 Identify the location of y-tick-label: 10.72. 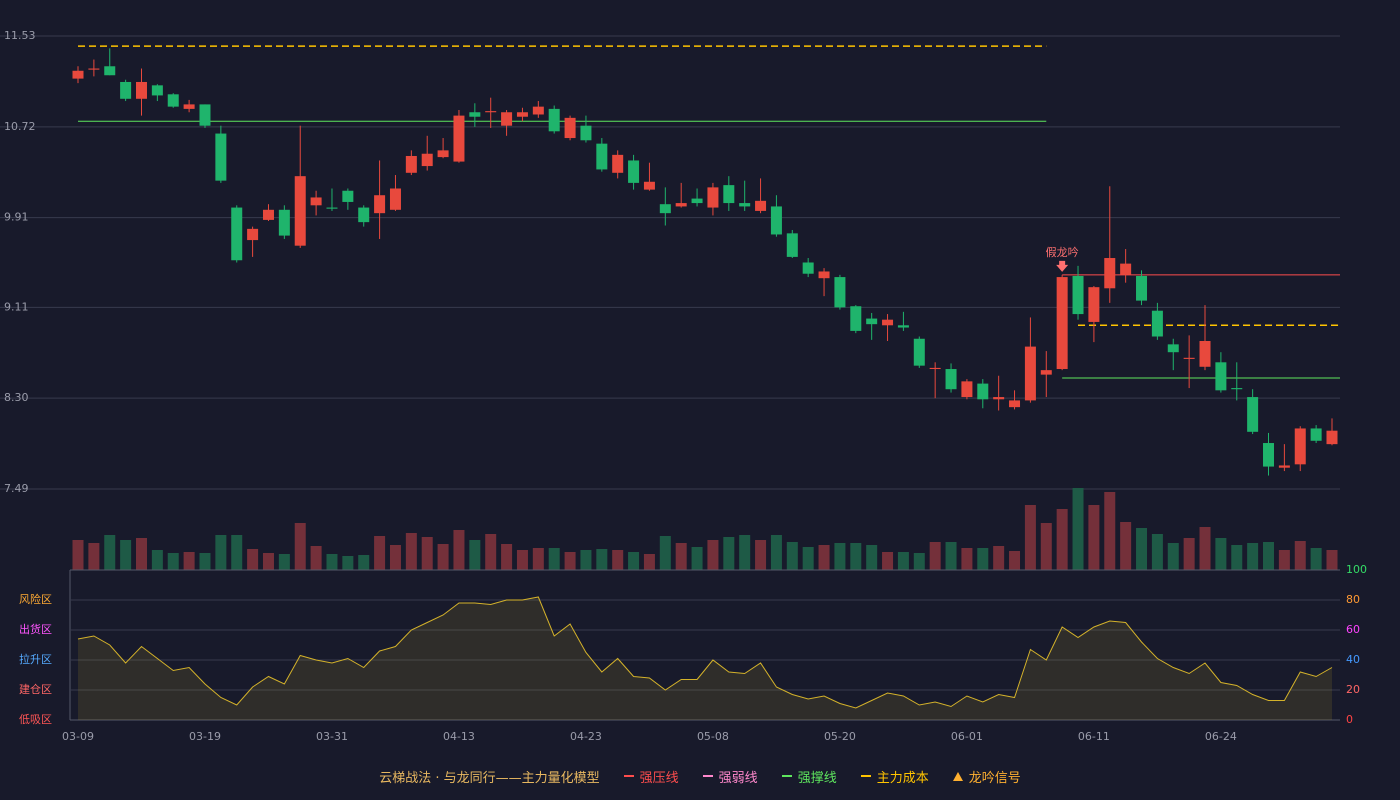
(20, 126).